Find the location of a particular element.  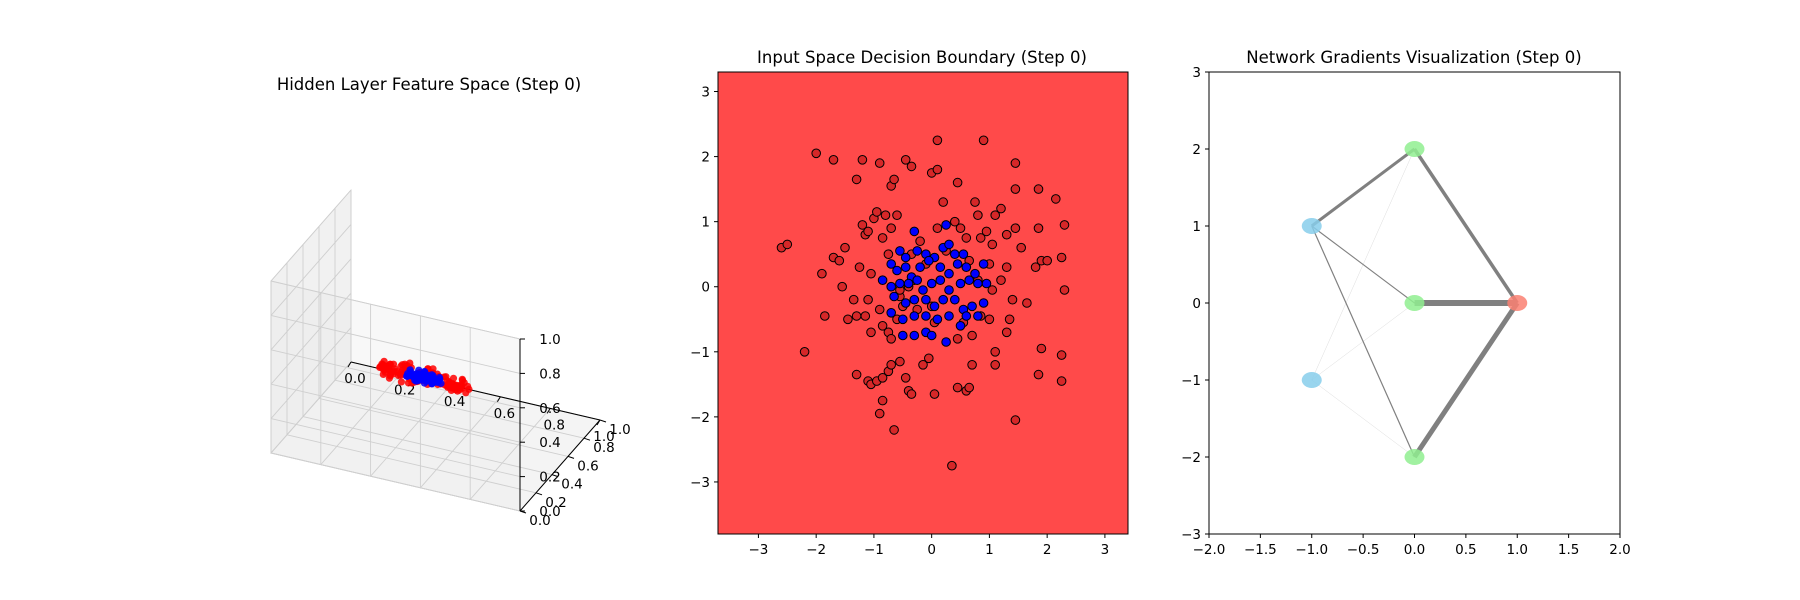

x-tick-label: 0.6 is located at coordinates (504, 414).